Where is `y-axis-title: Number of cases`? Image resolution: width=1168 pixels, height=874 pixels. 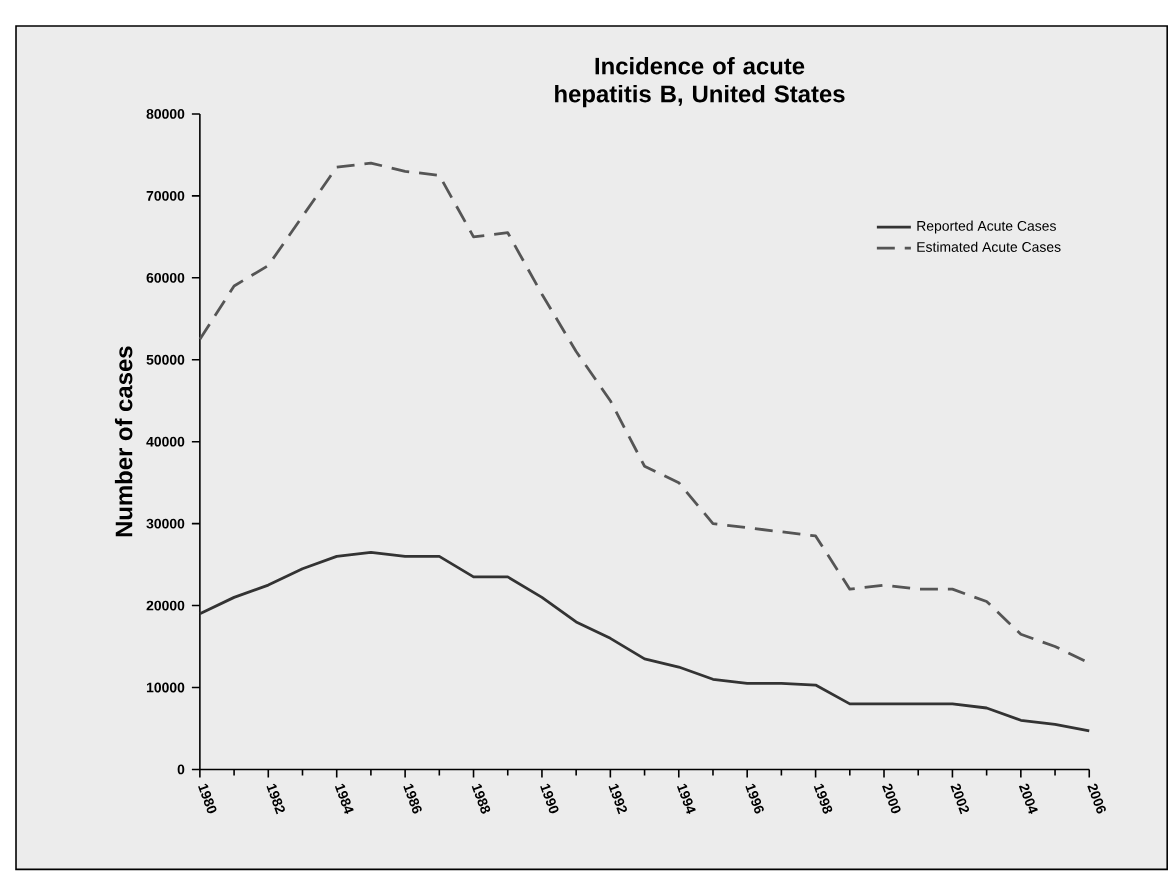
y-axis-title: Number of cases is located at coordinates (123, 441).